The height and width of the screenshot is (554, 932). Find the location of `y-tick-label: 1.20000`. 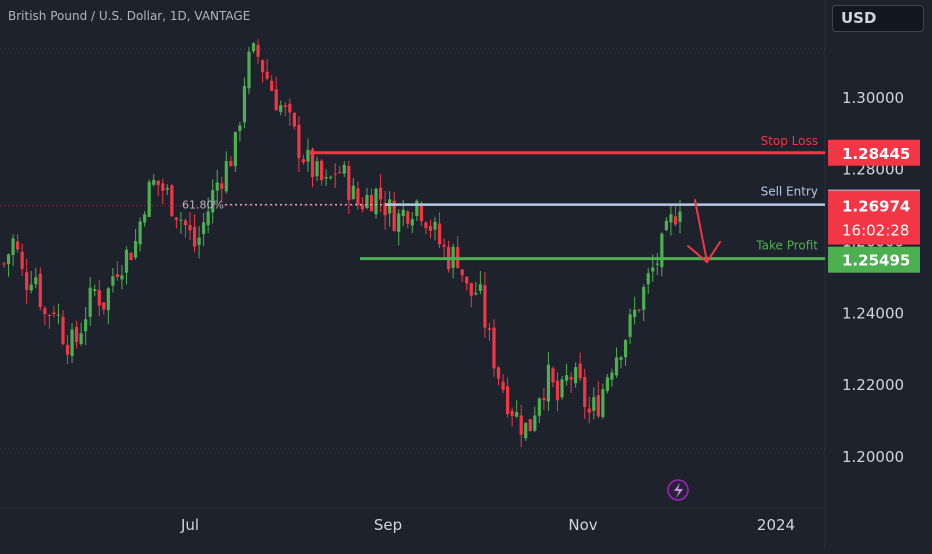

y-tick-label: 1.20000 is located at coordinates (873, 457).